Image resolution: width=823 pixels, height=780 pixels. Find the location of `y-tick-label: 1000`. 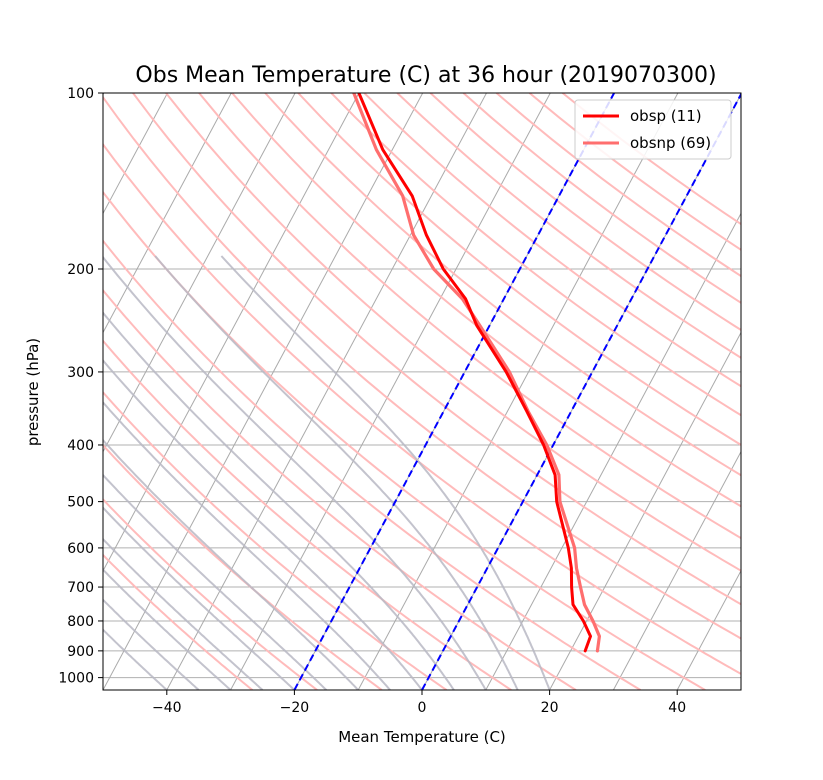

y-tick-label: 1000 is located at coordinates (76, 679).